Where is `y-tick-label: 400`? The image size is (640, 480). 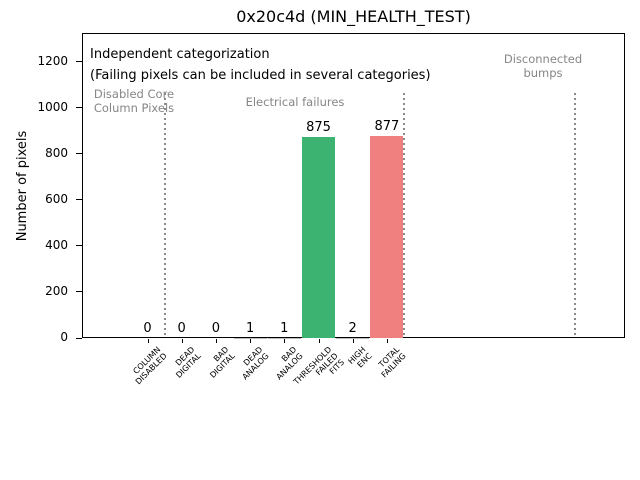 y-tick-label: 400 is located at coordinates (56, 244).